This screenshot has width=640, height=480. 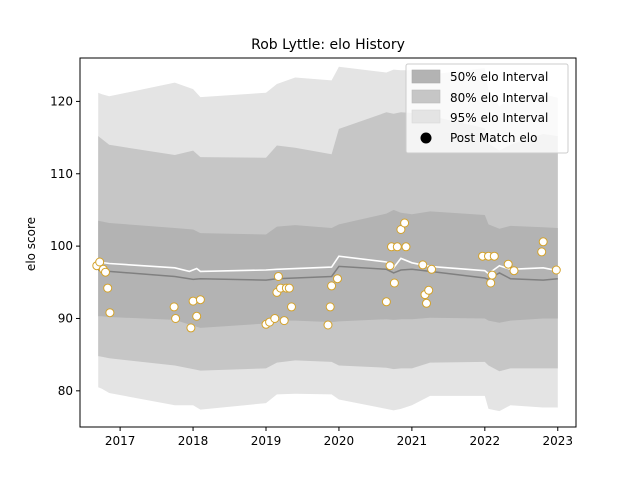 I want to click on x-tick-label: 2017, so click(x=120, y=441).